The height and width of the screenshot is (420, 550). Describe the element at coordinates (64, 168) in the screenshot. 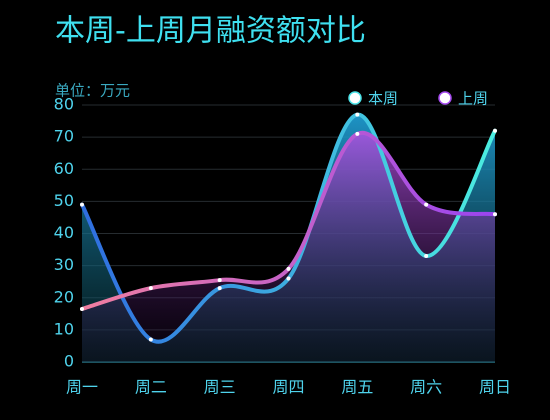

I see `y-tick-label: 60` at that location.